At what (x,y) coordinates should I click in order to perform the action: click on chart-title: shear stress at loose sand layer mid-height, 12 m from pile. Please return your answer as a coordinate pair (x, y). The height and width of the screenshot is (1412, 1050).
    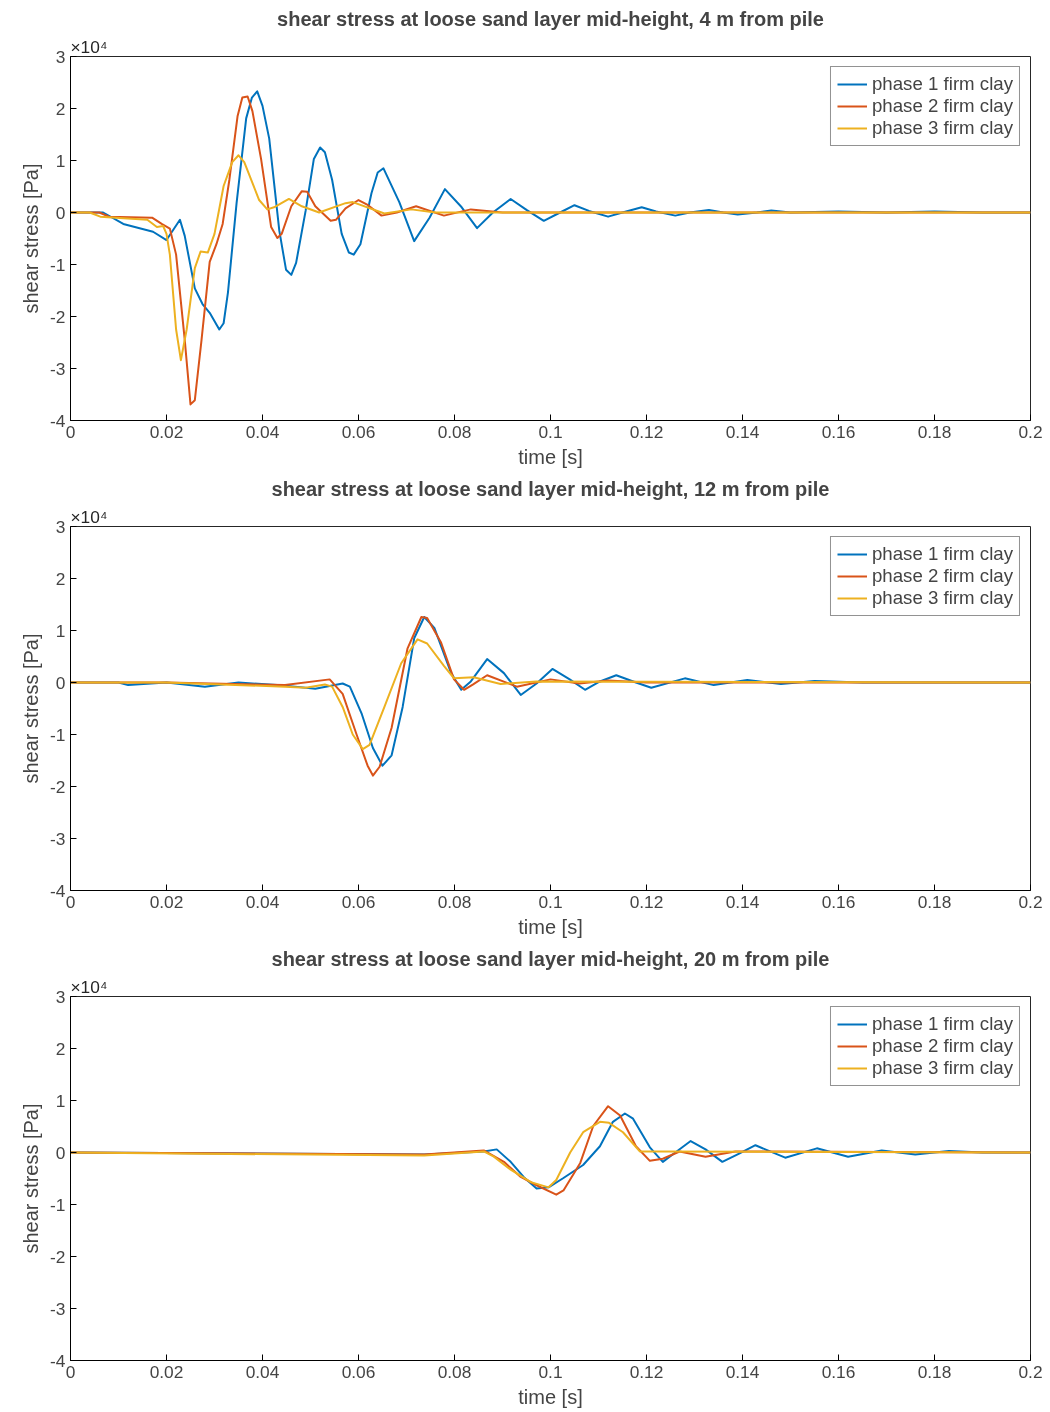
    Looking at the image, I should click on (550, 488).